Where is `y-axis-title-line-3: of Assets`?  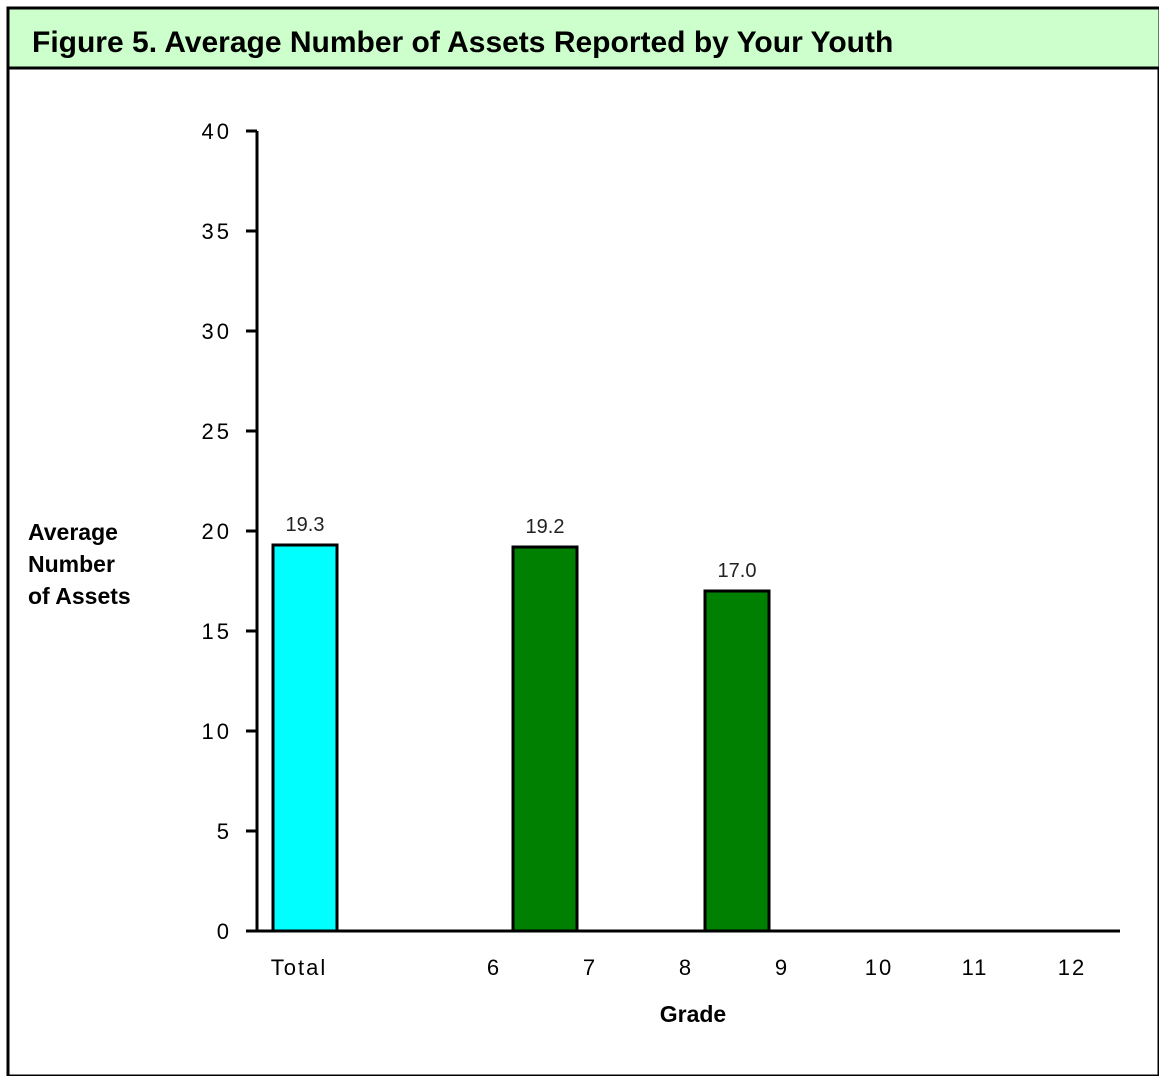 y-axis-title-line-3: of Assets is located at coordinates (79, 596).